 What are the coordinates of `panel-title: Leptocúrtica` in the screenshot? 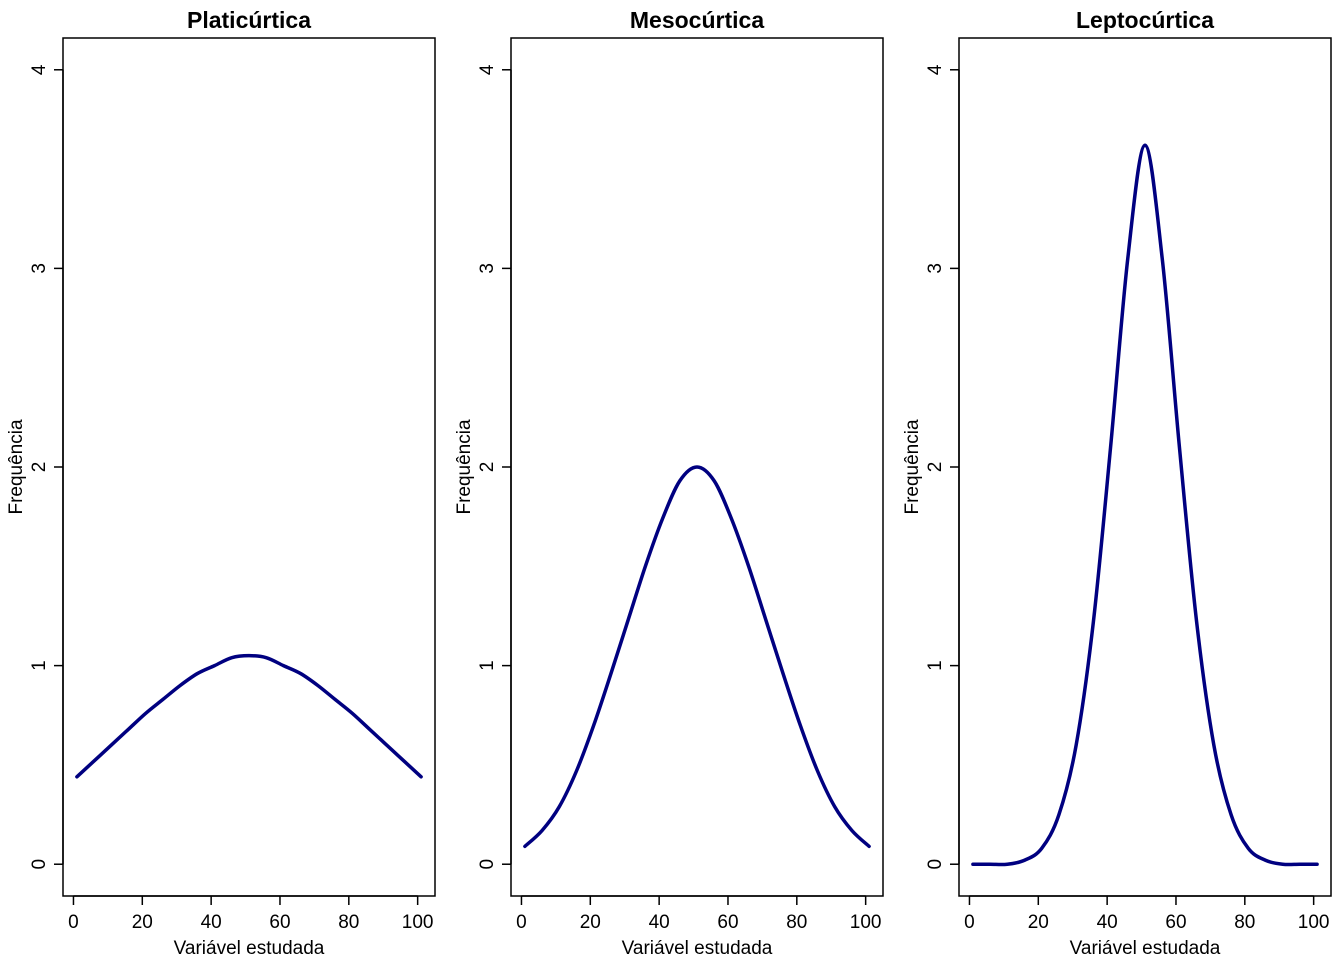 It's located at (1145, 20).